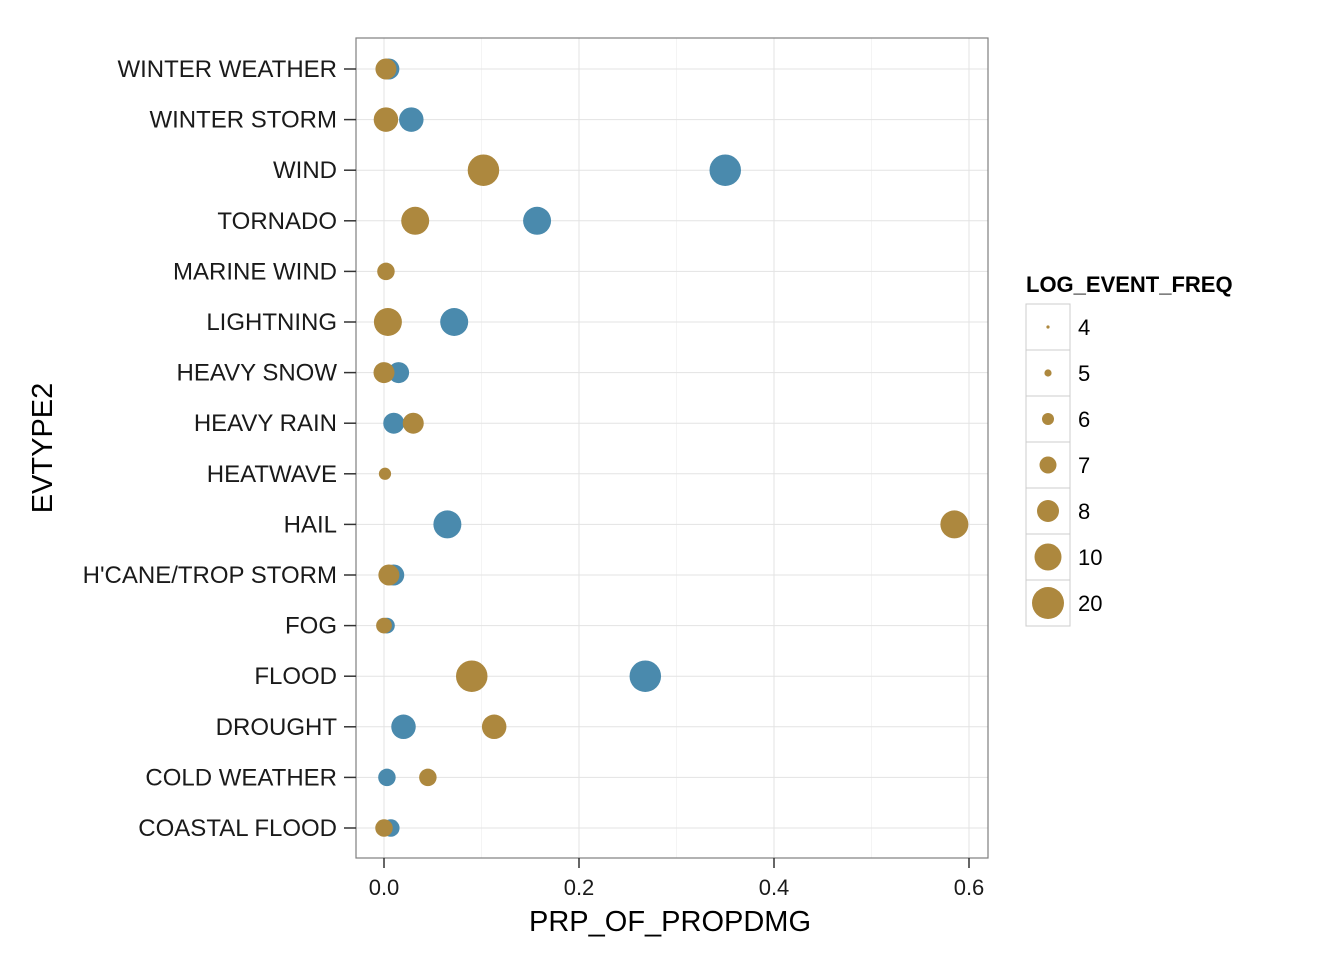  What do you see at coordinates (774, 887) in the screenshot?
I see `x-tick-label: 0.4` at bounding box center [774, 887].